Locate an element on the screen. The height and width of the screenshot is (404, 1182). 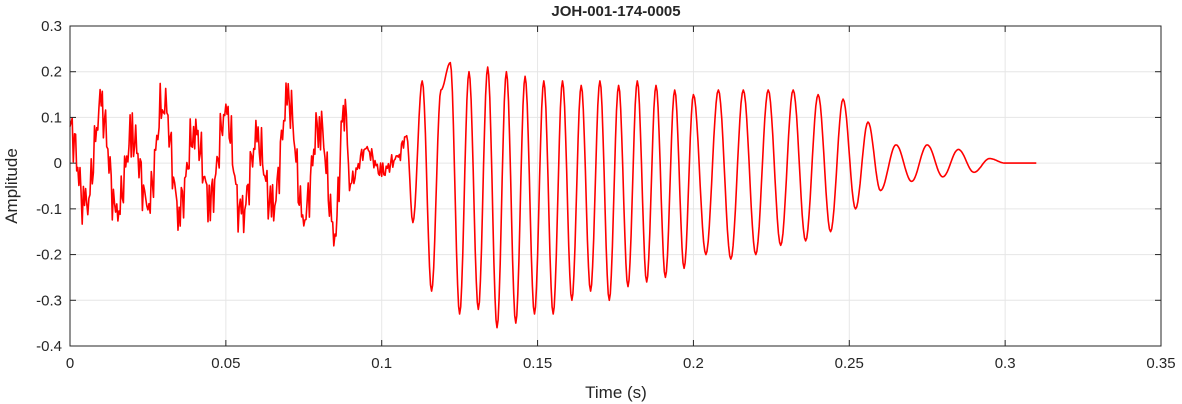
y-tick-label: -0.4 is located at coordinates (49, 346).